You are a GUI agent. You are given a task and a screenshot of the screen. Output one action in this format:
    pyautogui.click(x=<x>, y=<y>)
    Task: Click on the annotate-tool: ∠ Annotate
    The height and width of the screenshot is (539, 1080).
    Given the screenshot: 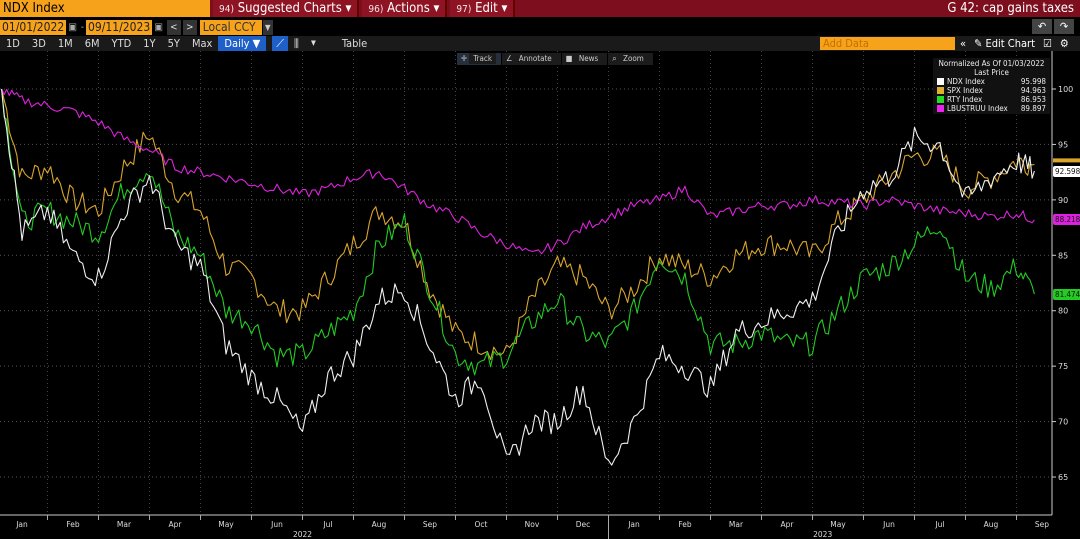 What is the action you would take?
    pyautogui.click(x=531, y=59)
    